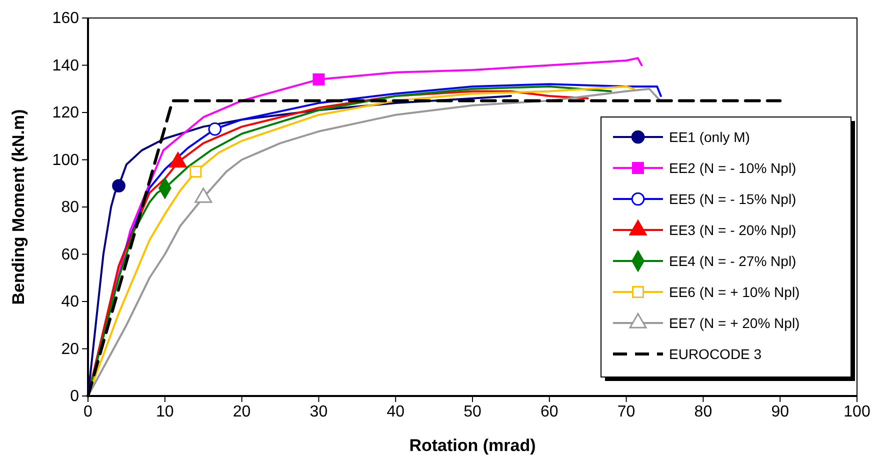  I want to click on x-tick-label: 30, so click(319, 411).